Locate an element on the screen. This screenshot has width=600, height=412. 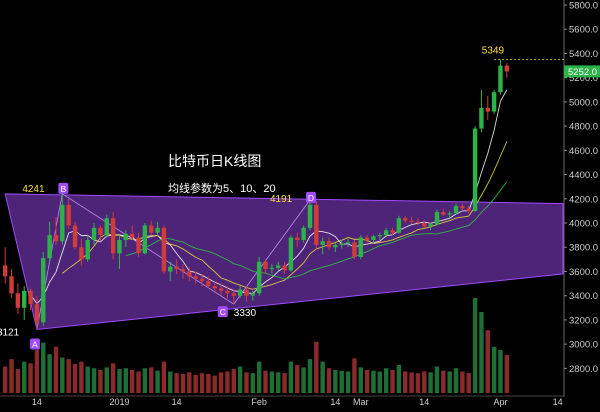
point-value-D: 4191 is located at coordinates (281, 199).